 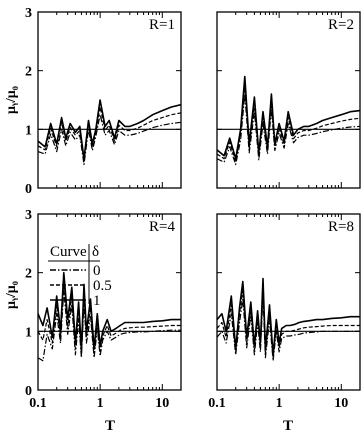 What do you see at coordinates (288, 426) in the screenshot?
I see `x-axis-label-right: T` at bounding box center [288, 426].